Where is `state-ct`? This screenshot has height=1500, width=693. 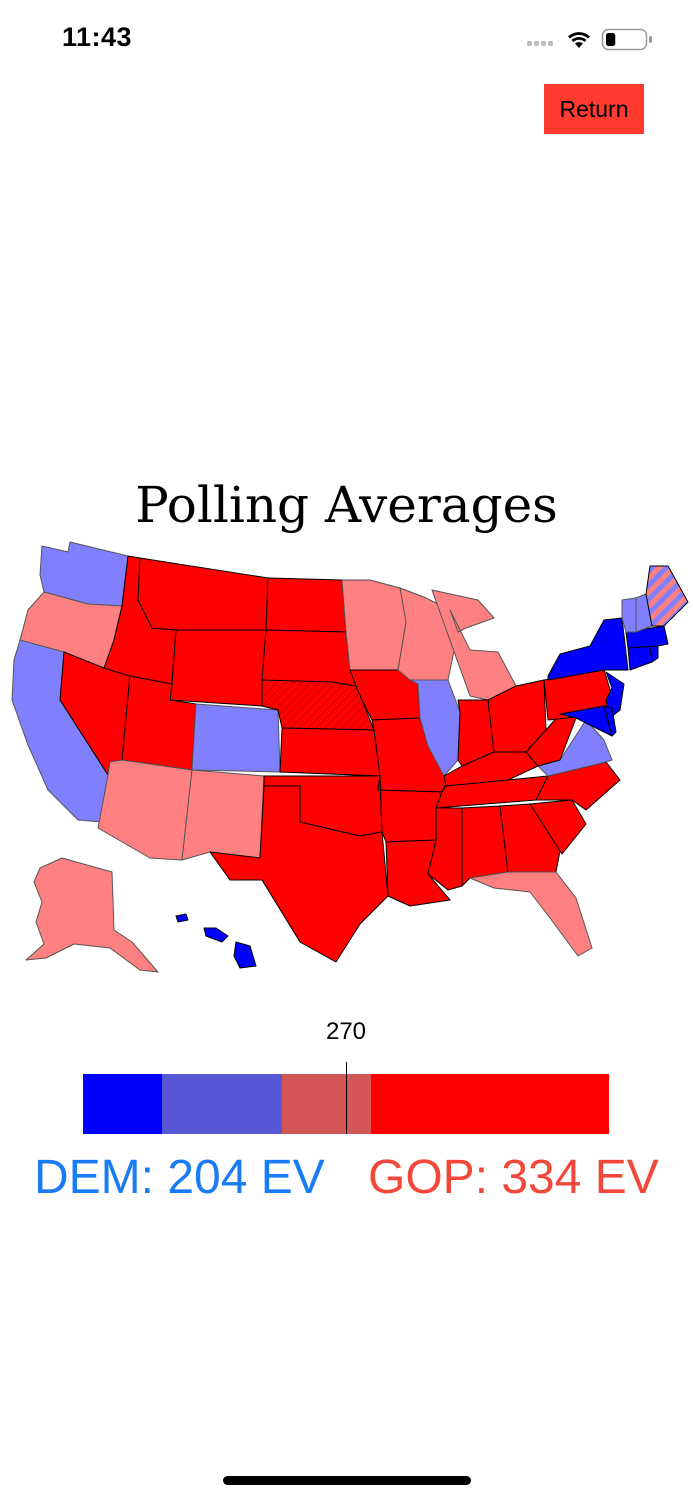 state-ct is located at coordinates (640, 658).